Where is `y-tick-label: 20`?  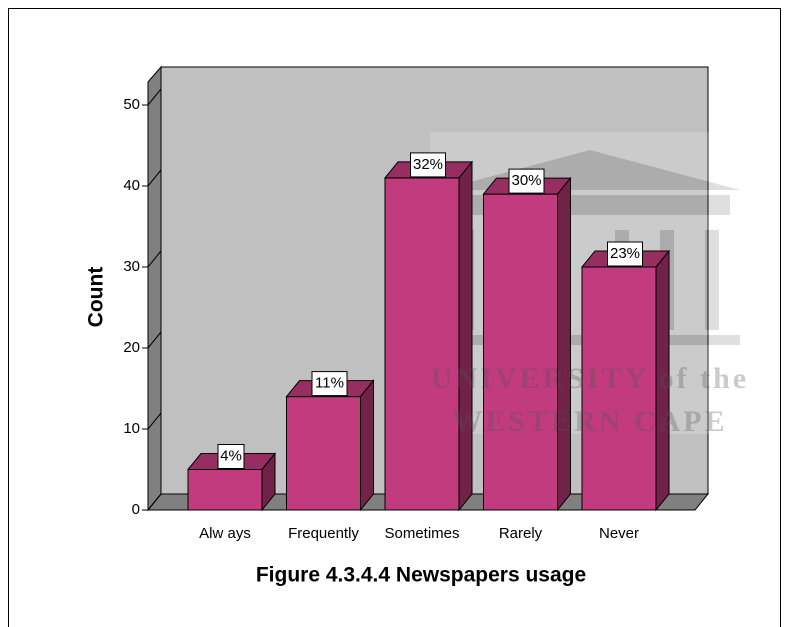 y-tick-label: 20 is located at coordinates (131, 347).